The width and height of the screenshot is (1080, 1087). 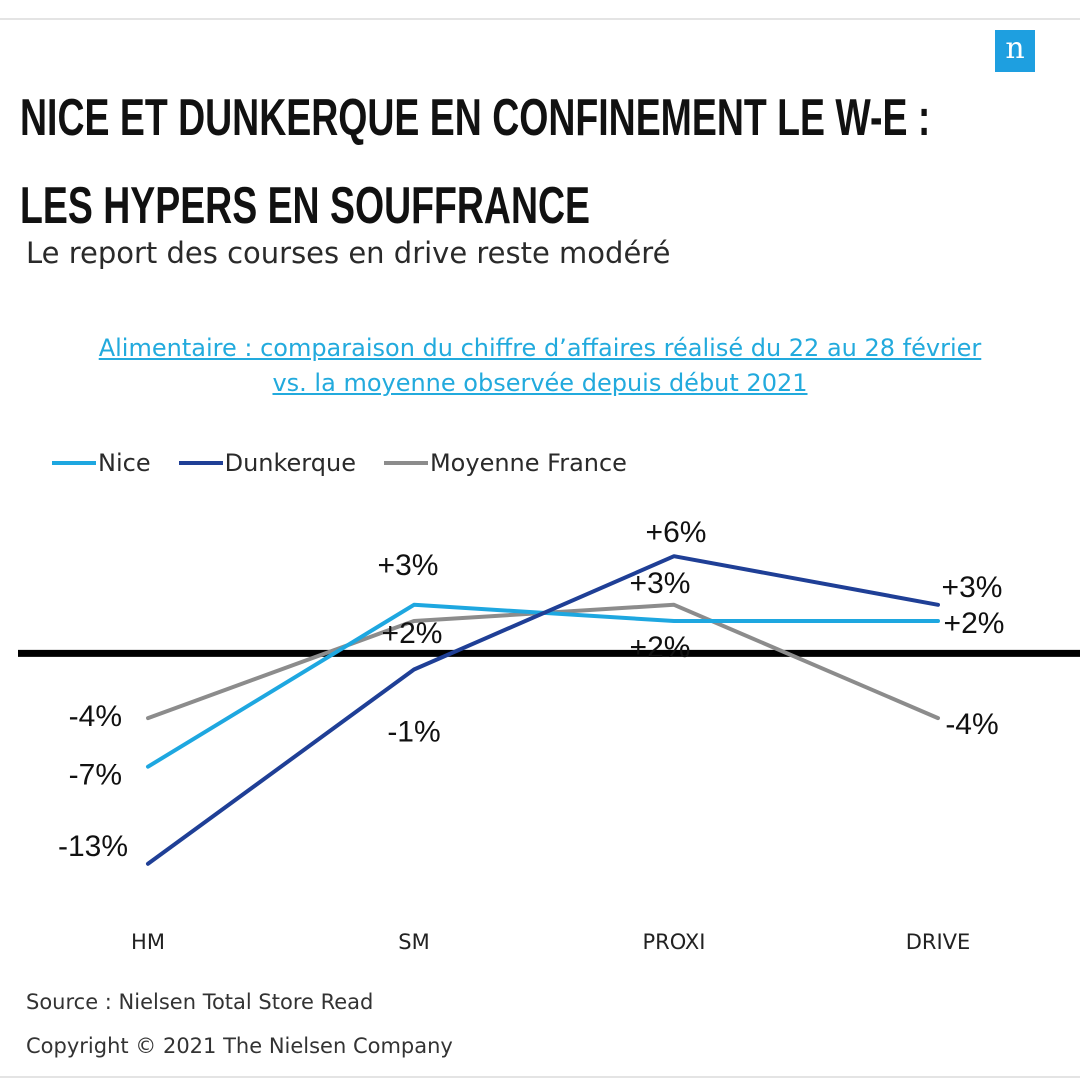 I want to click on copyright-note: Copyright © 2021 The Nielsen Company, so click(x=239, y=1046).